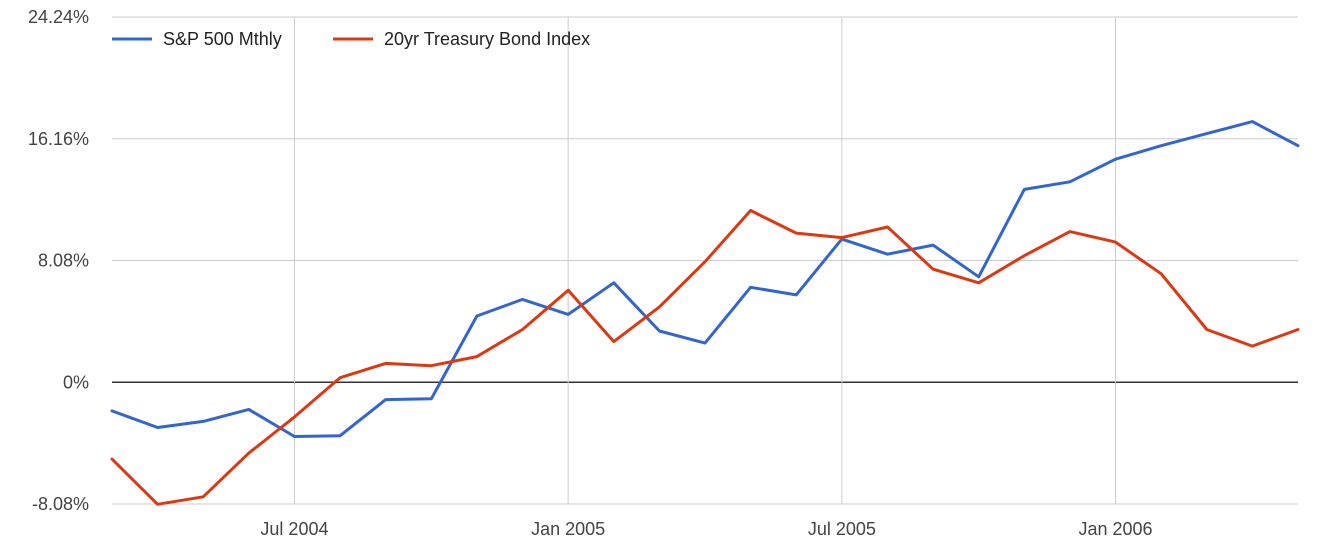 The image size is (1323, 560). I want to click on y-tick-label: 8.08%, so click(63, 261).